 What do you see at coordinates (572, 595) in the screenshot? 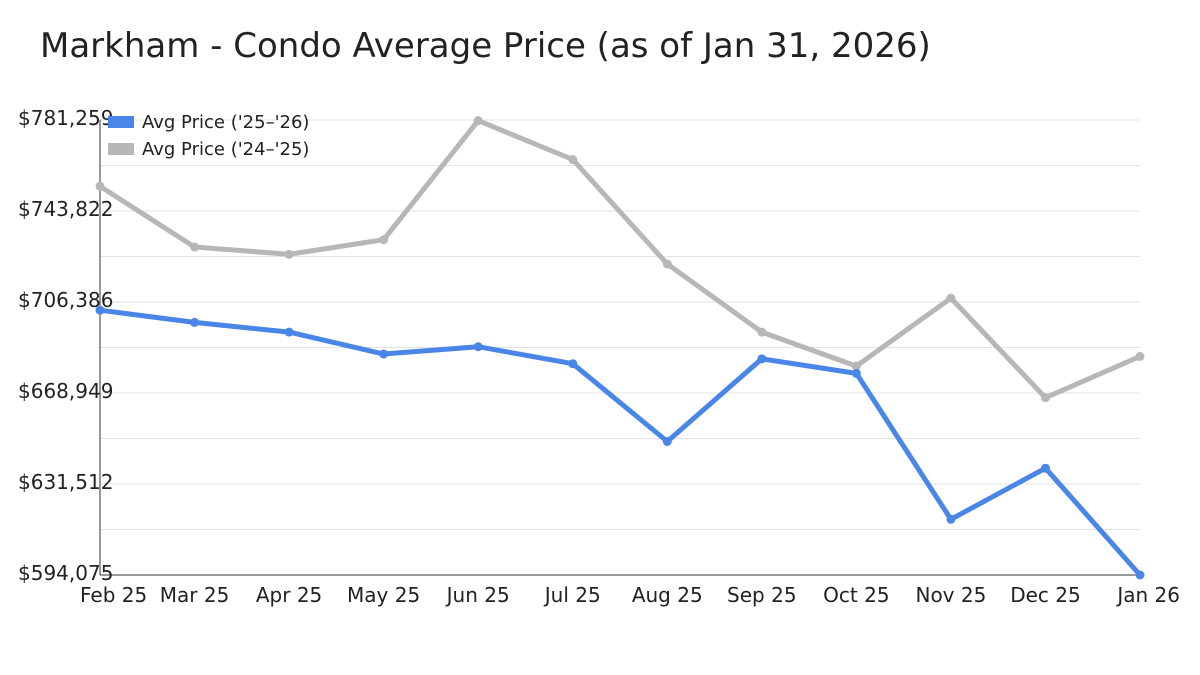
I see `x-tick-label: Jul 25` at bounding box center [572, 595].